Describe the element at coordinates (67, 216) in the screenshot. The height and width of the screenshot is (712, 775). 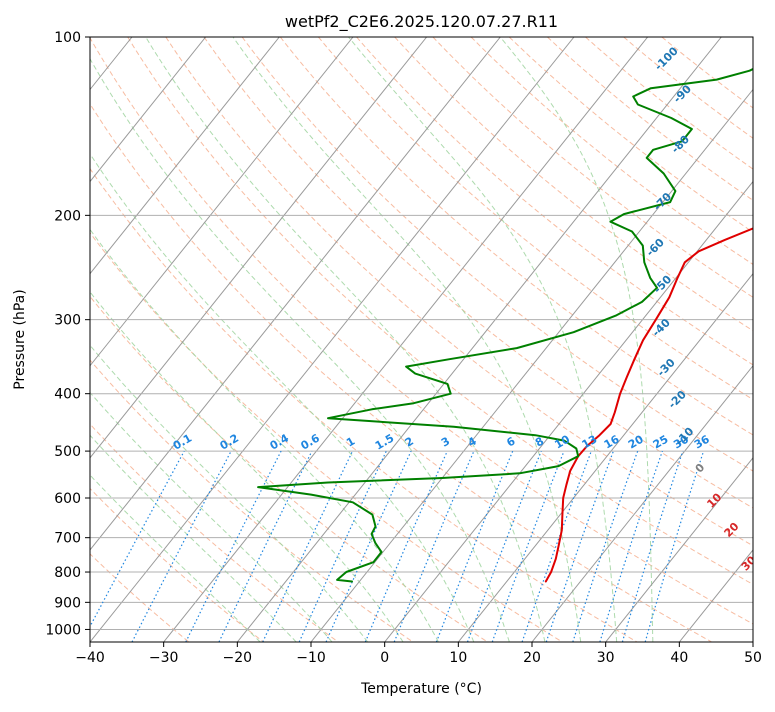
I see `y-tick-label: 200` at that location.